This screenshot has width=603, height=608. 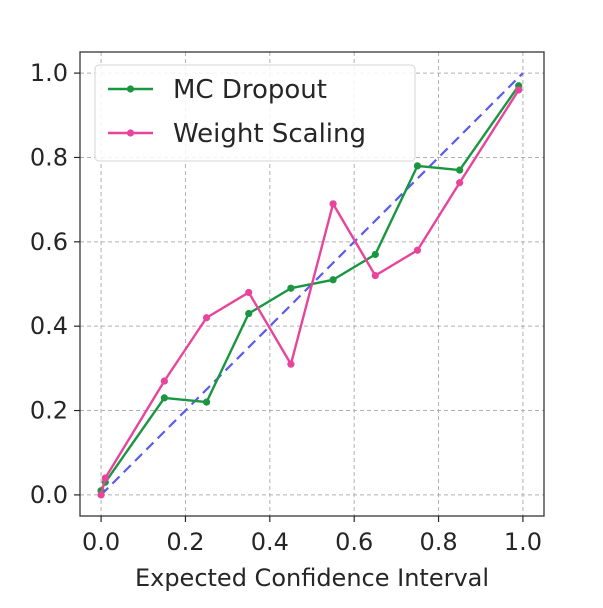 What do you see at coordinates (312, 578) in the screenshot?
I see `x-axis-title: Expected Confidence Interval` at bounding box center [312, 578].